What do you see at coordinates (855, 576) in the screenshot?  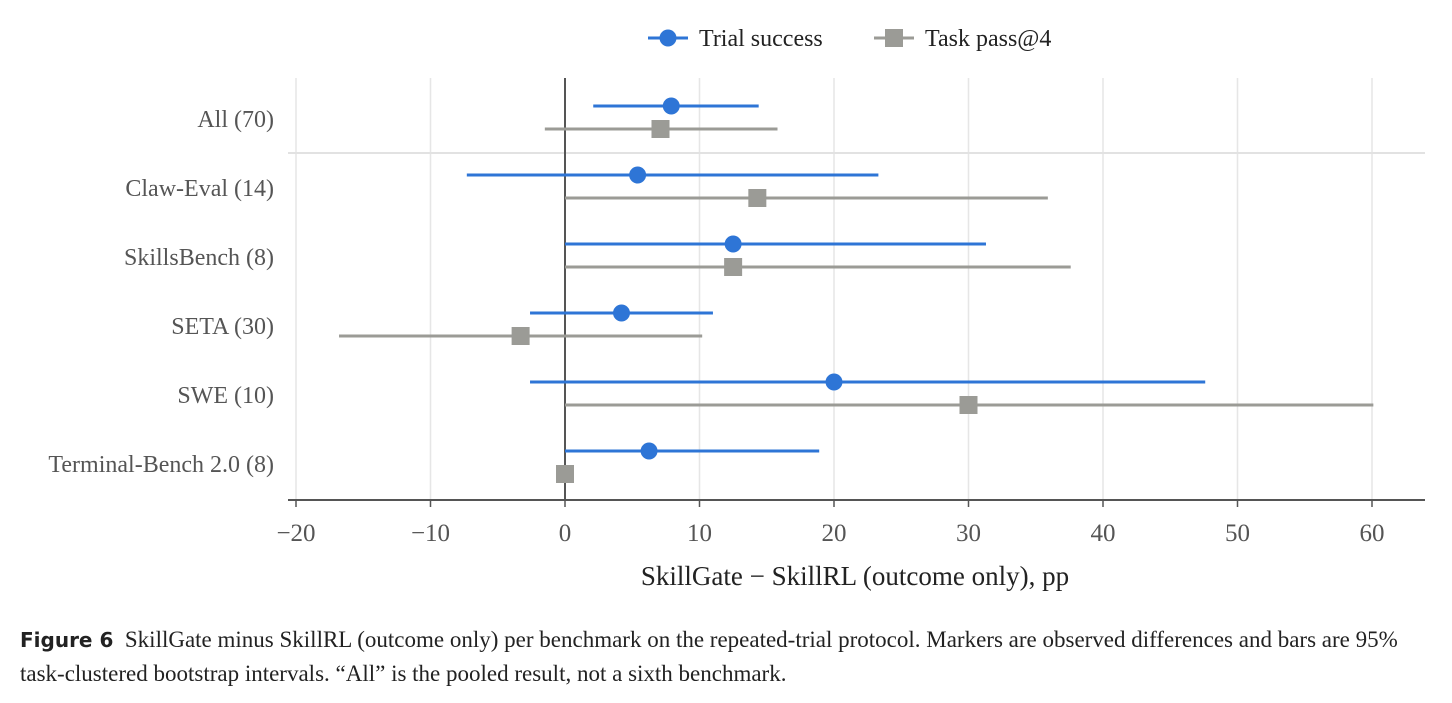 I see `x-axis-title: SkillGate − SkillRL (outcome only), pp` at bounding box center [855, 576].